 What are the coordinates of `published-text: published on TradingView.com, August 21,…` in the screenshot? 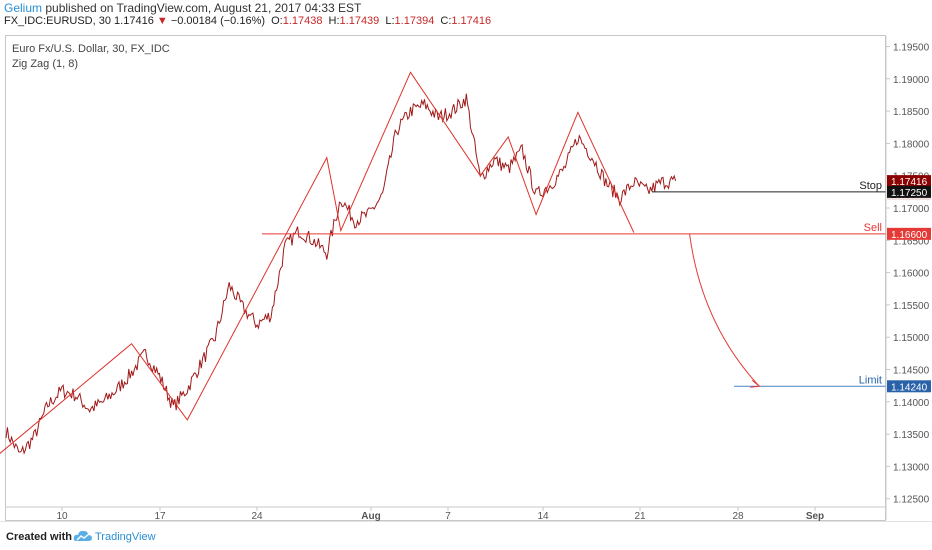 It's located at (203, 8).